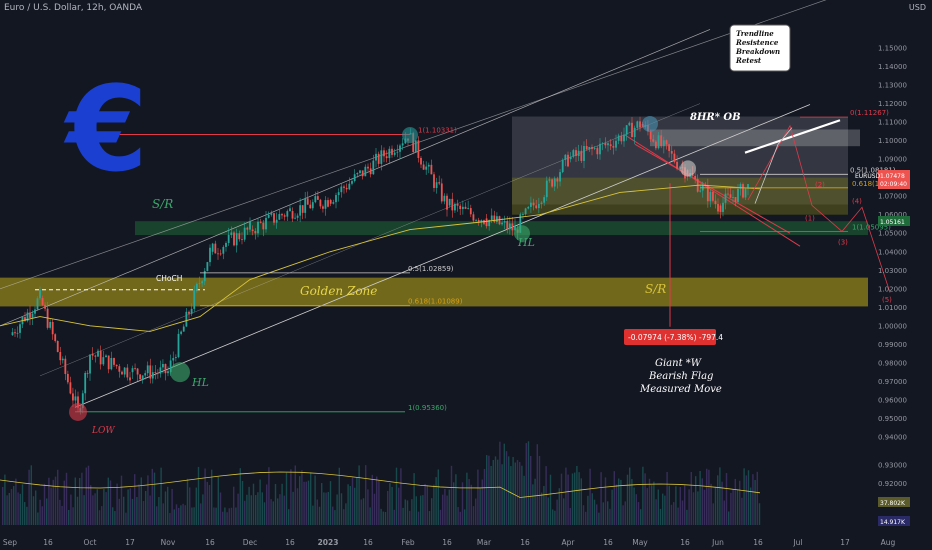 Image resolution: width=932 pixels, height=550 pixels. What do you see at coordinates (655, 289) in the screenshot?
I see `sr-label-right: S/R` at bounding box center [655, 289].